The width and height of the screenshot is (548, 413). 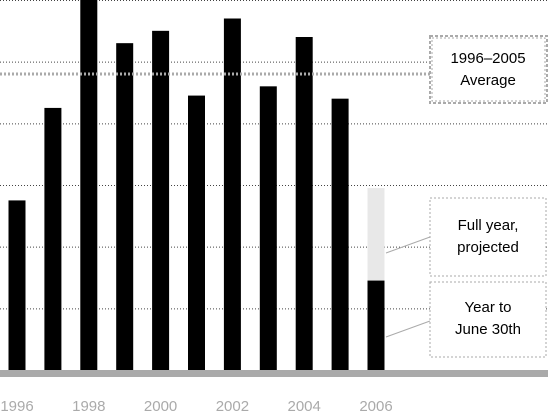 I want to click on bar-2001, so click(x=196, y=232).